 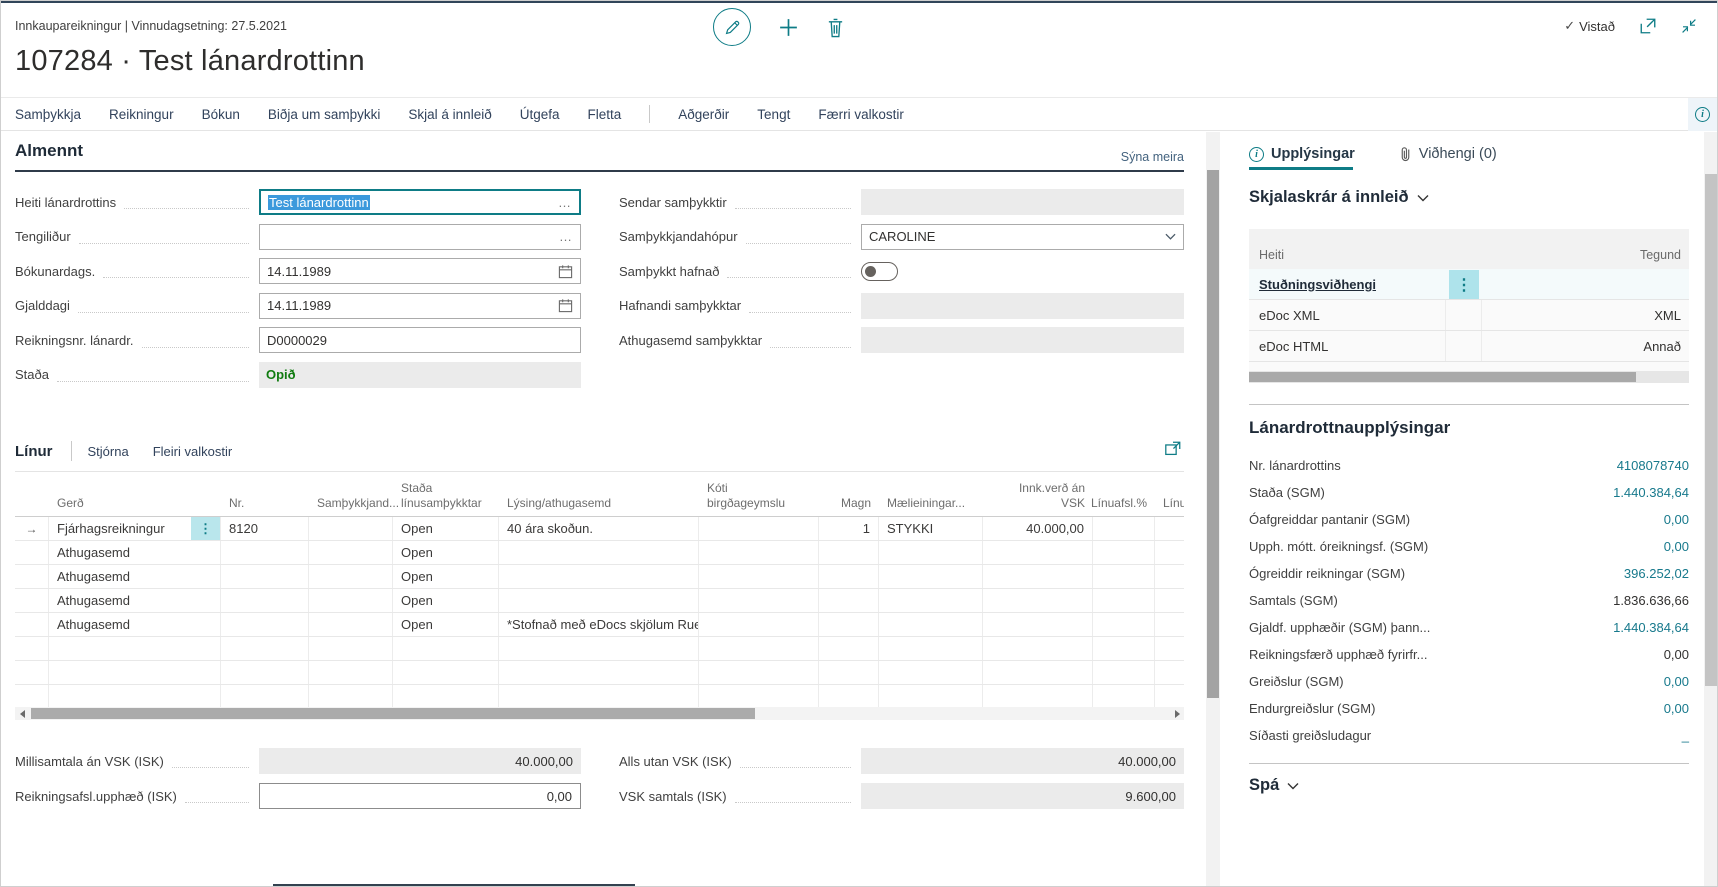 What do you see at coordinates (1038, 552) in the screenshot?
I see `line-cell-r1-c8` at bounding box center [1038, 552].